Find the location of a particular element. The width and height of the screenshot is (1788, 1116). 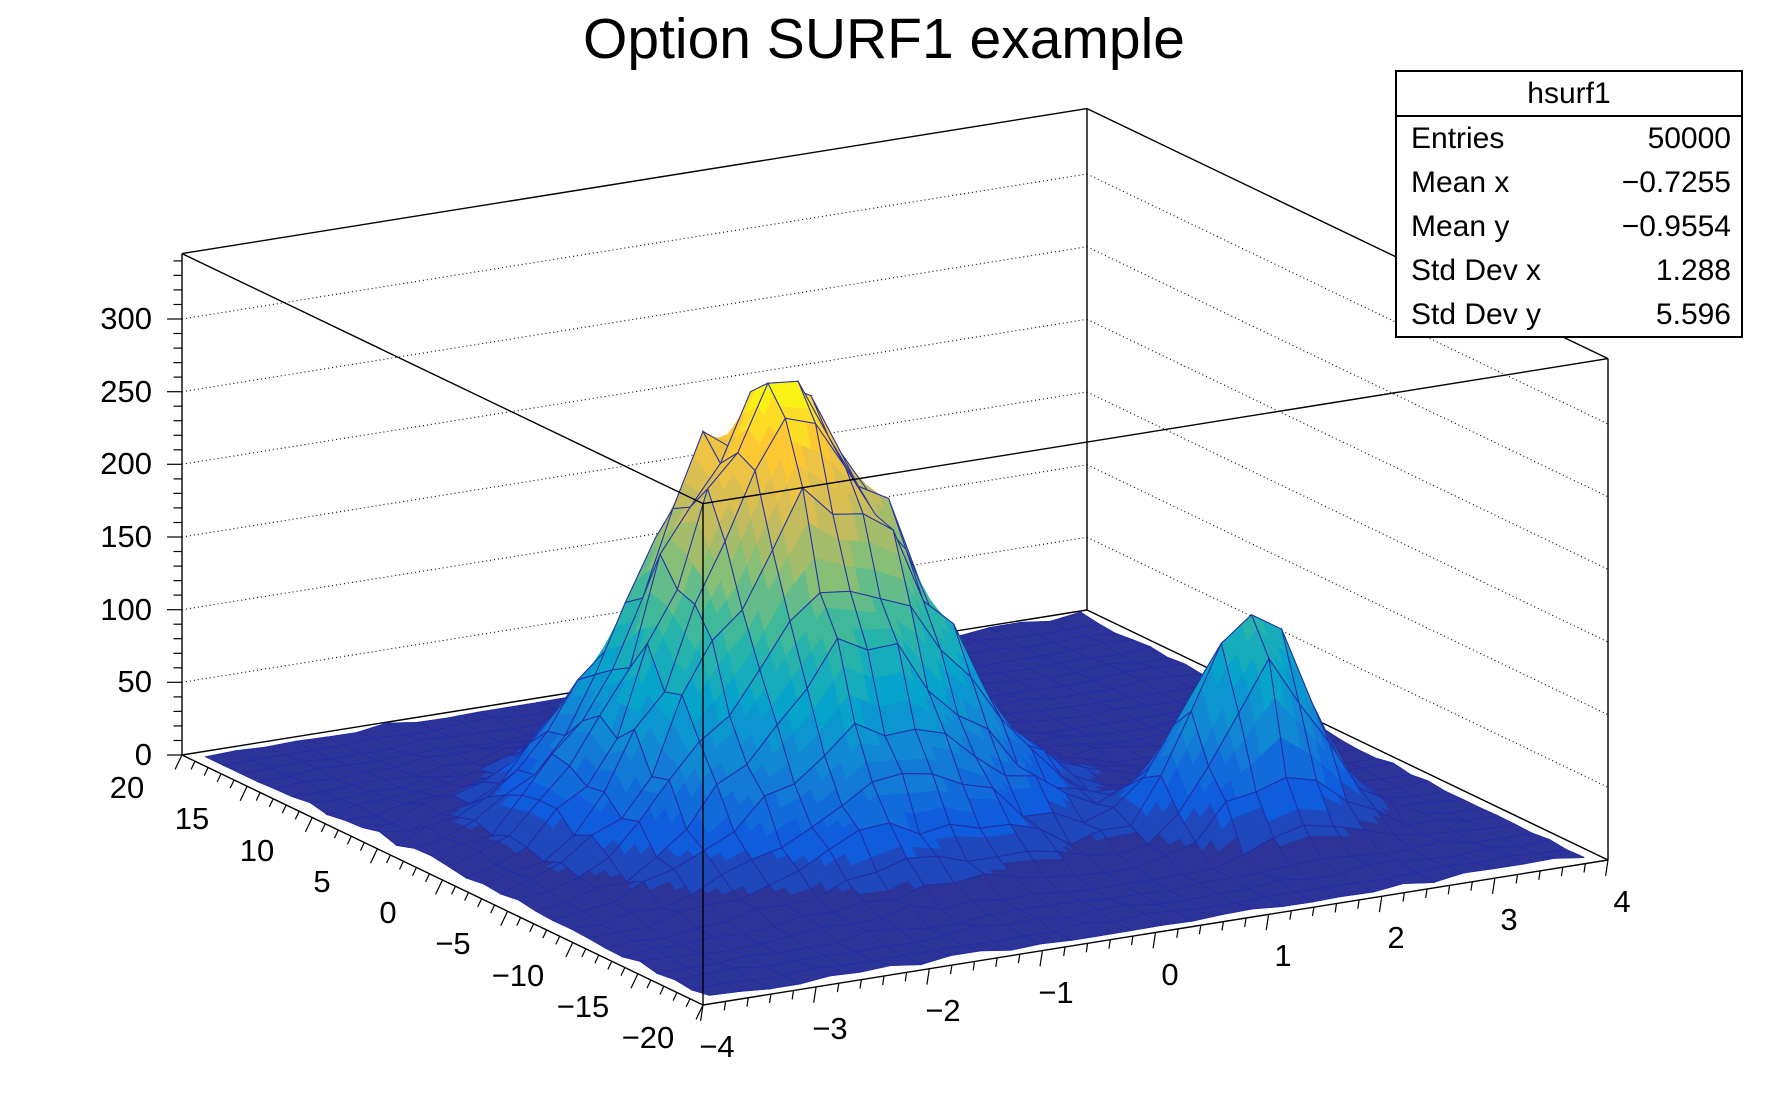

stats-title: hsurf1 is located at coordinates (1569, 94).